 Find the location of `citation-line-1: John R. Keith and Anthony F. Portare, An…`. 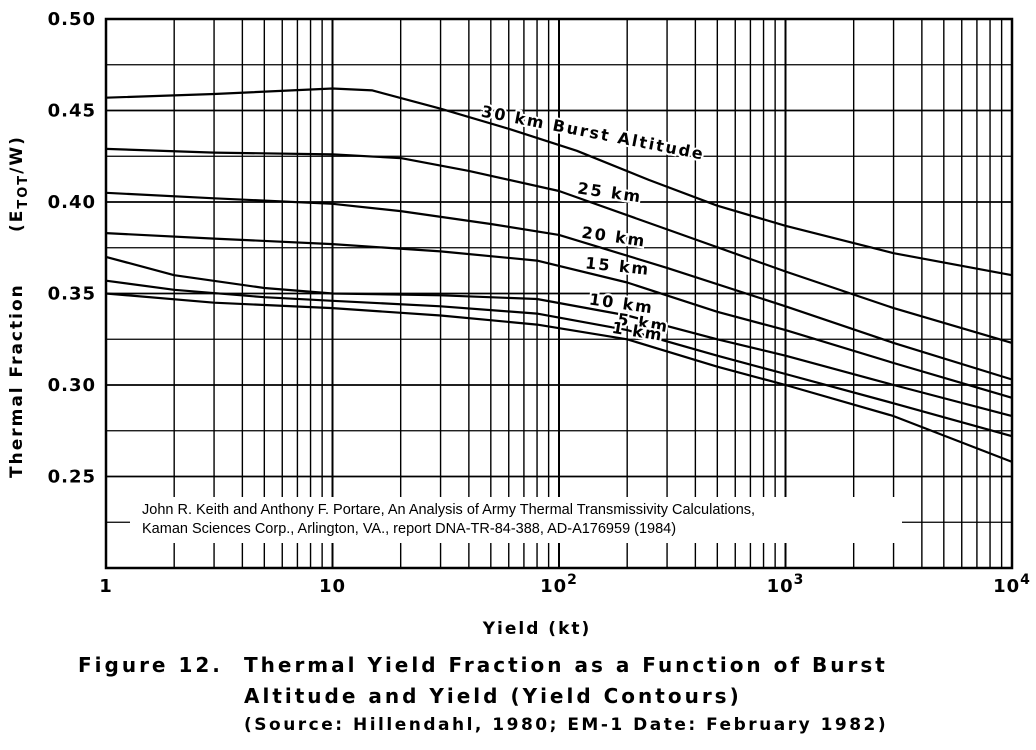

citation-line-1: John R. Keith and Anthony F. Portare, An… is located at coordinates (449, 510).